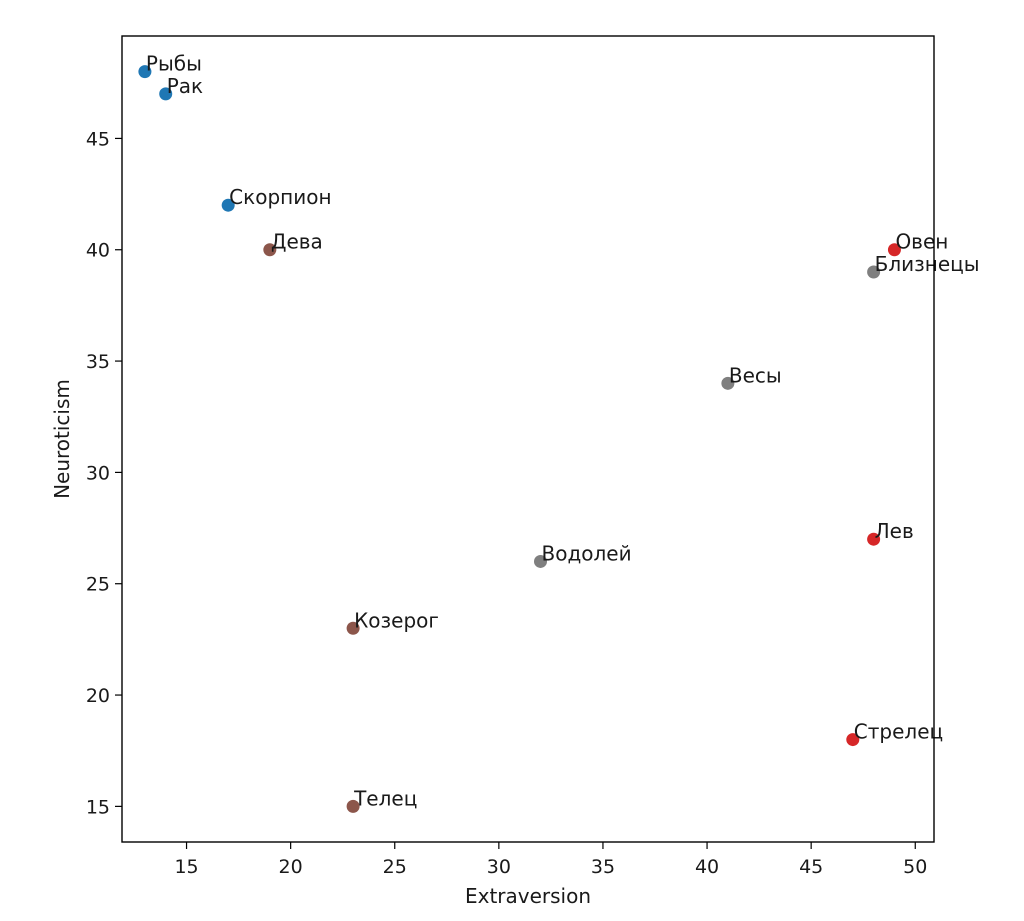 Image resolution: width=1024 pixels, height=921 pixels. What do you see at coordinates (98, 807) in the screenshot?
I see `y-tick-label: 15` at bounding box center [98, 807].